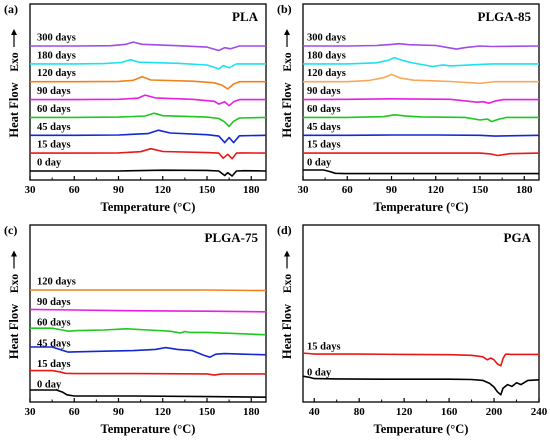  I want to click on x-tick-label: 40, so click(315, 412).